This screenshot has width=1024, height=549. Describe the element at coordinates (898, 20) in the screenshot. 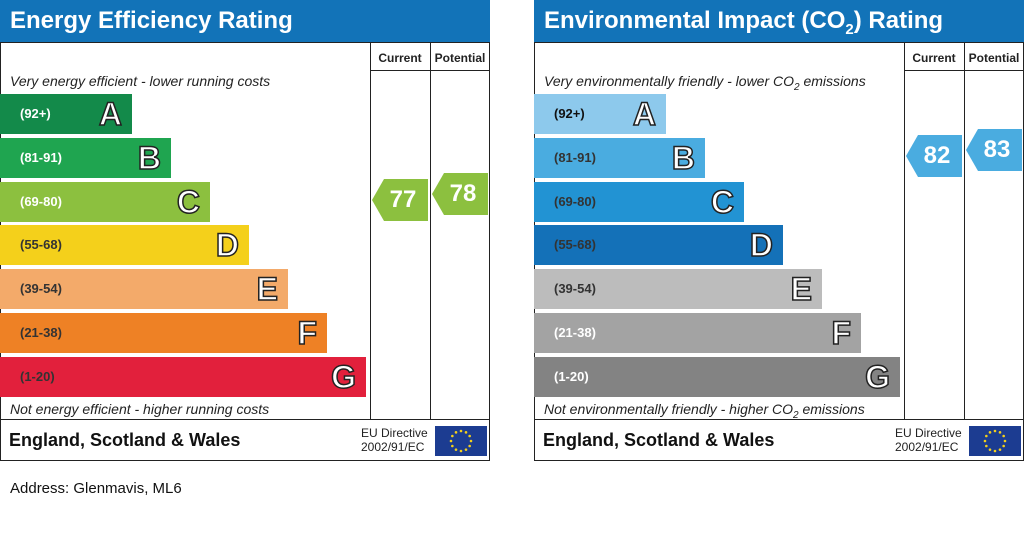

I see `chart-title-end: ) Rating` at that location.